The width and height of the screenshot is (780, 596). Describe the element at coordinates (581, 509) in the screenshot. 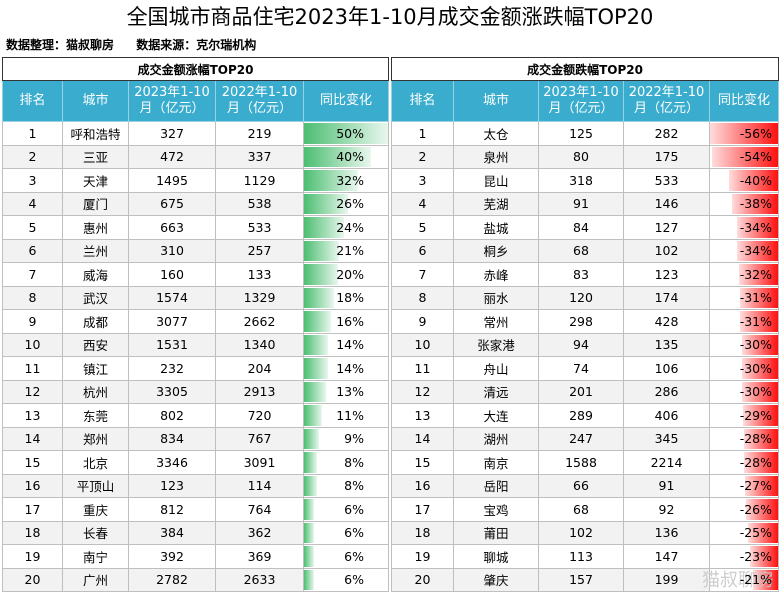

I see `cell-y2023: 68` at that location.